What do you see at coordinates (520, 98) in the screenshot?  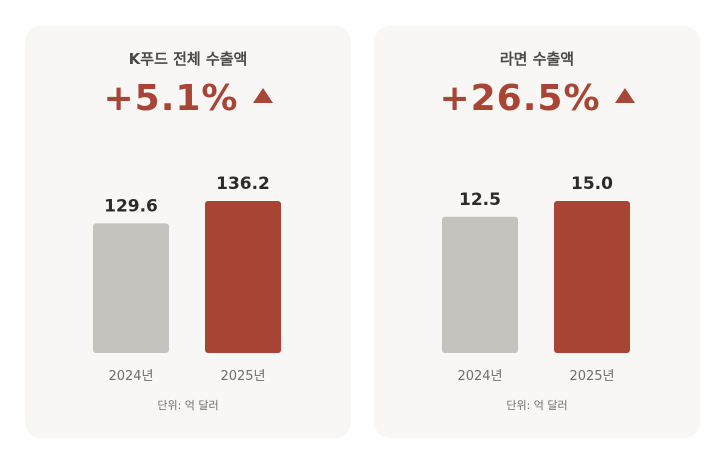 I see `change-value: +26.5%` at bounding box center [520, 98].